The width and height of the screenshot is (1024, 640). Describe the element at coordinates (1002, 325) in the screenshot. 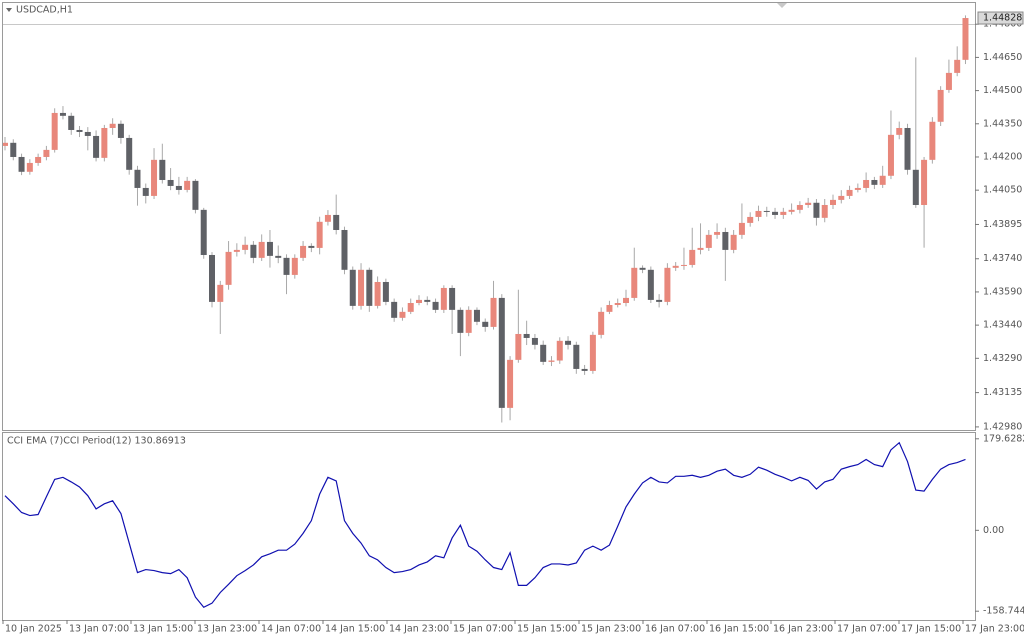

I see `y-tick-label: 1.43440` at that location.